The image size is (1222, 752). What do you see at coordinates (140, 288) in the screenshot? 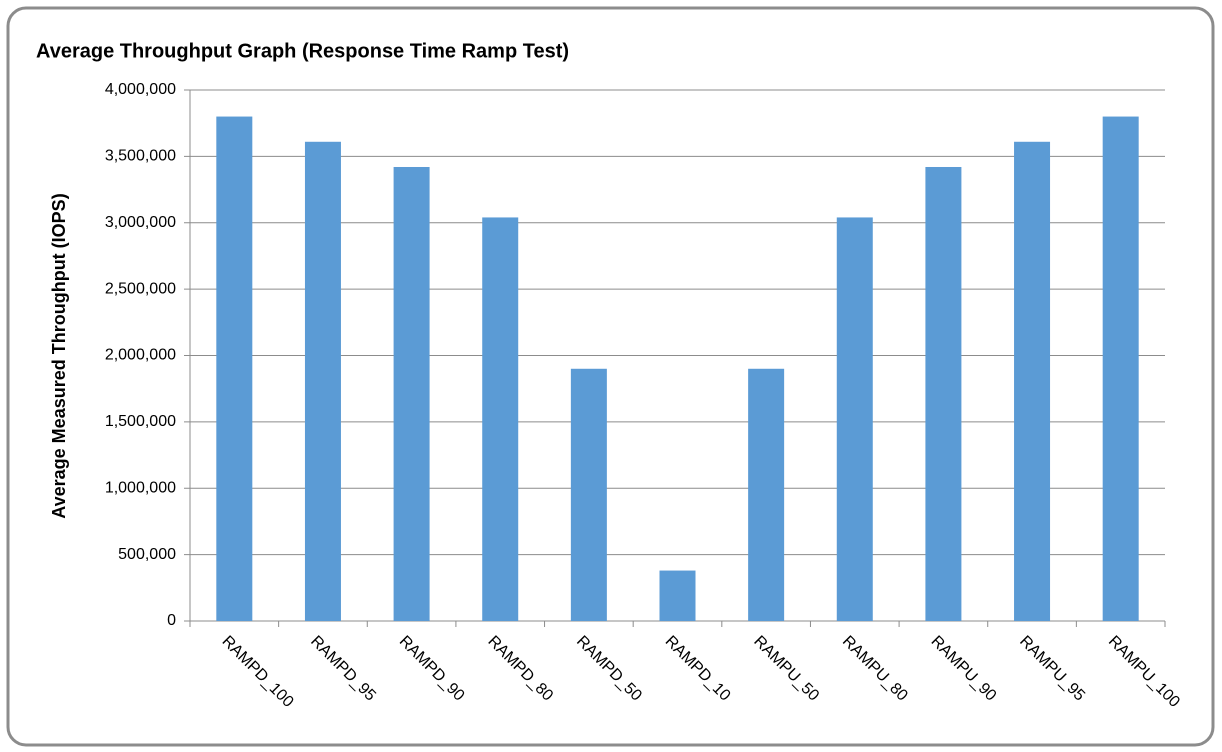
I see `y-tick-label: 2,500,000` at bounding box center [140, 288].